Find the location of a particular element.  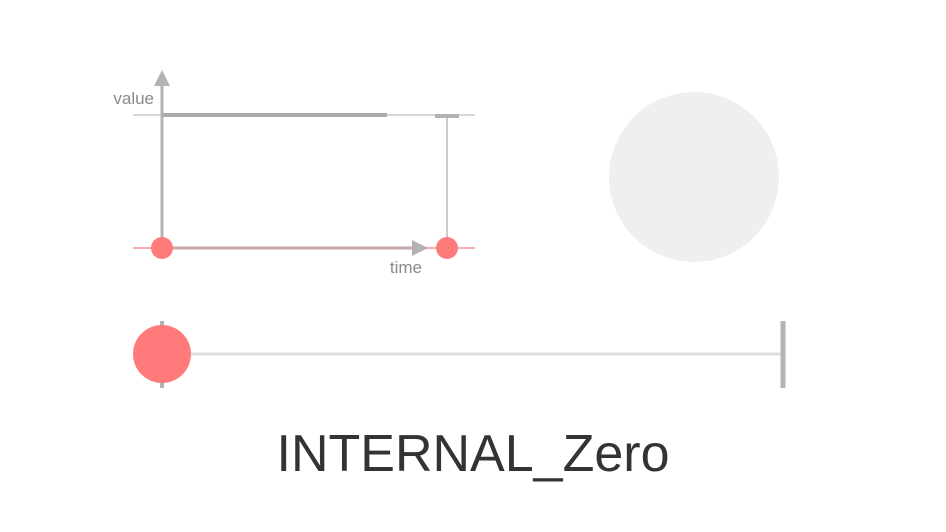

time-axis-arrow-icon is located at coordinates (420, 248).